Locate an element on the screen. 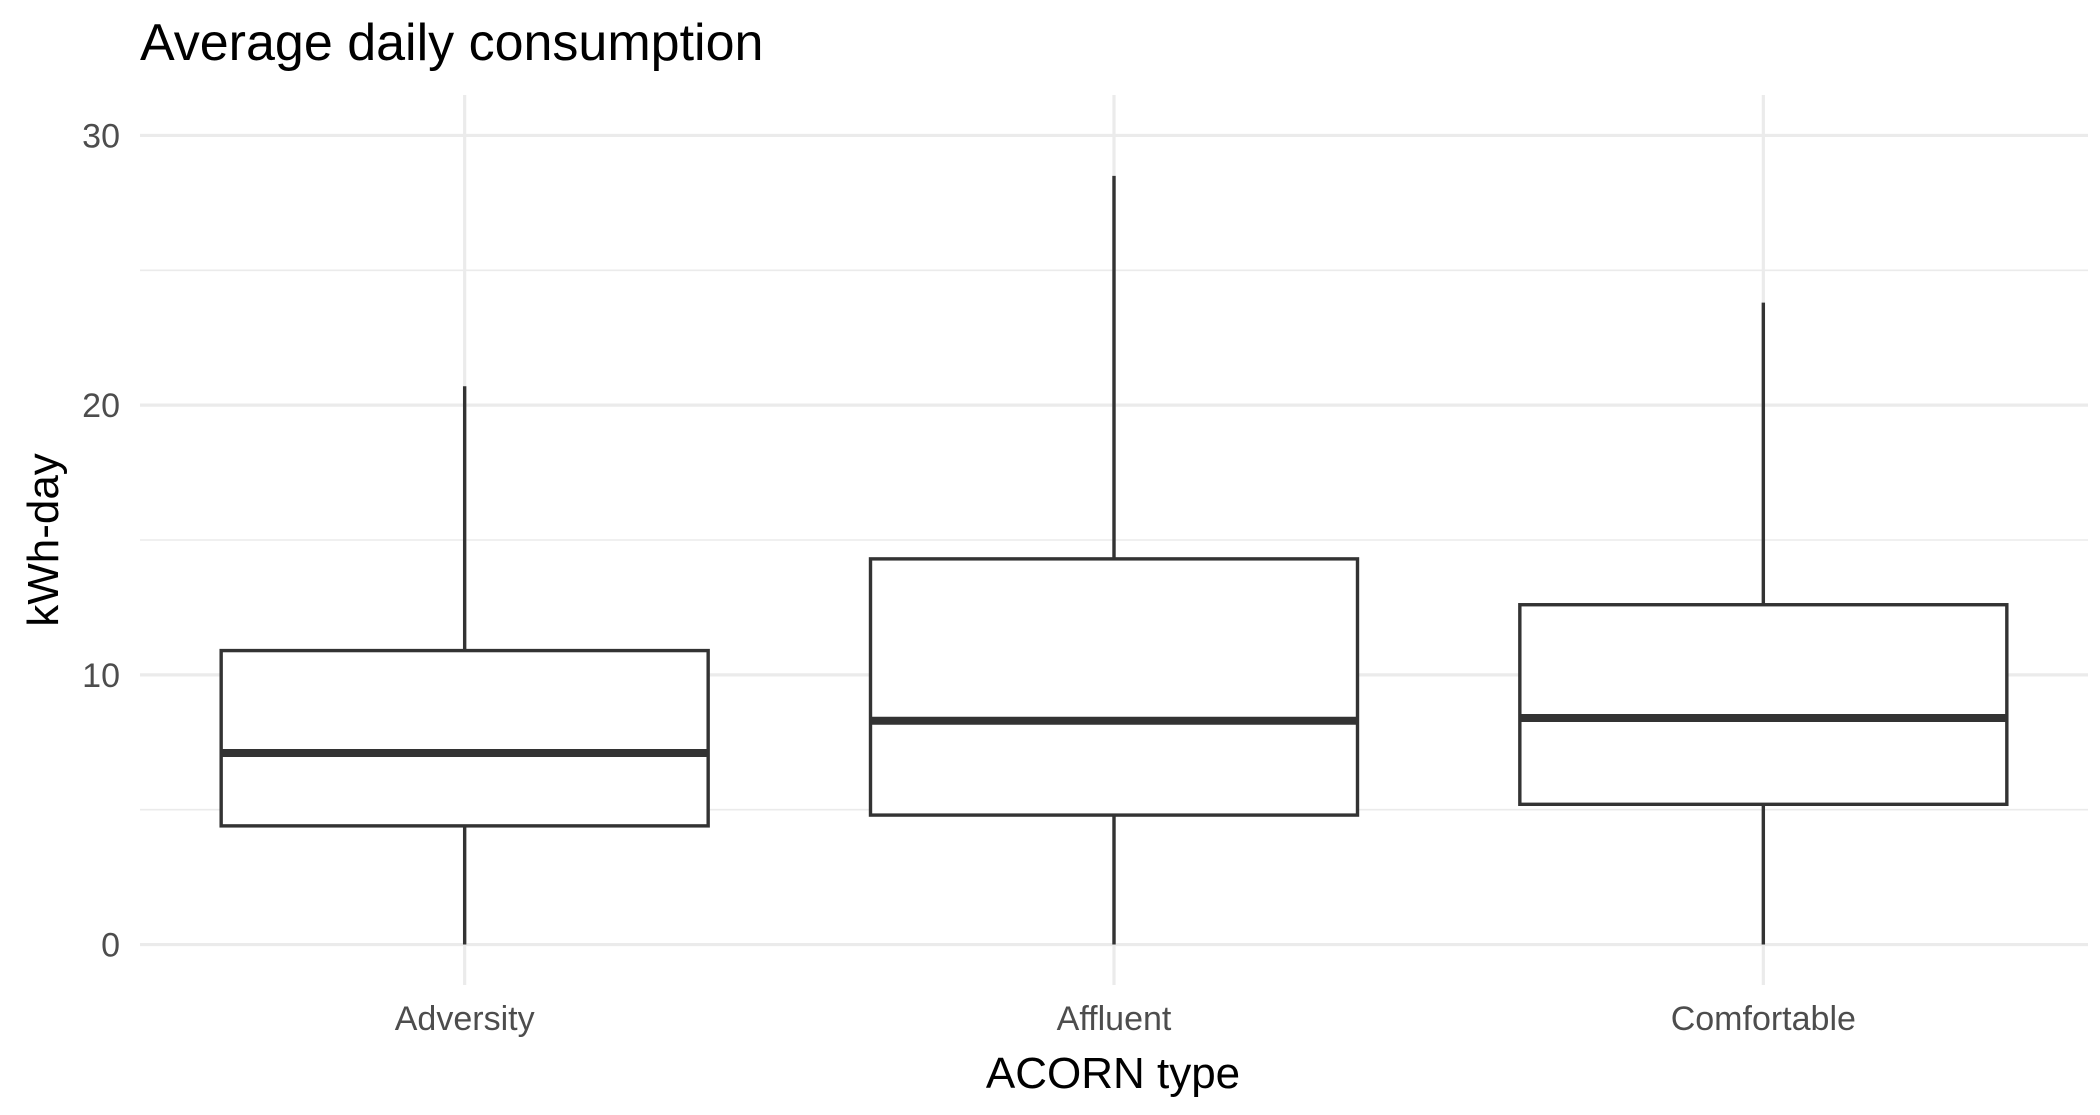 Image resolution: width=2100 pixels, height=1115 pixels. x-tick-label: Affluent is located at coordinates (1114, 1019).